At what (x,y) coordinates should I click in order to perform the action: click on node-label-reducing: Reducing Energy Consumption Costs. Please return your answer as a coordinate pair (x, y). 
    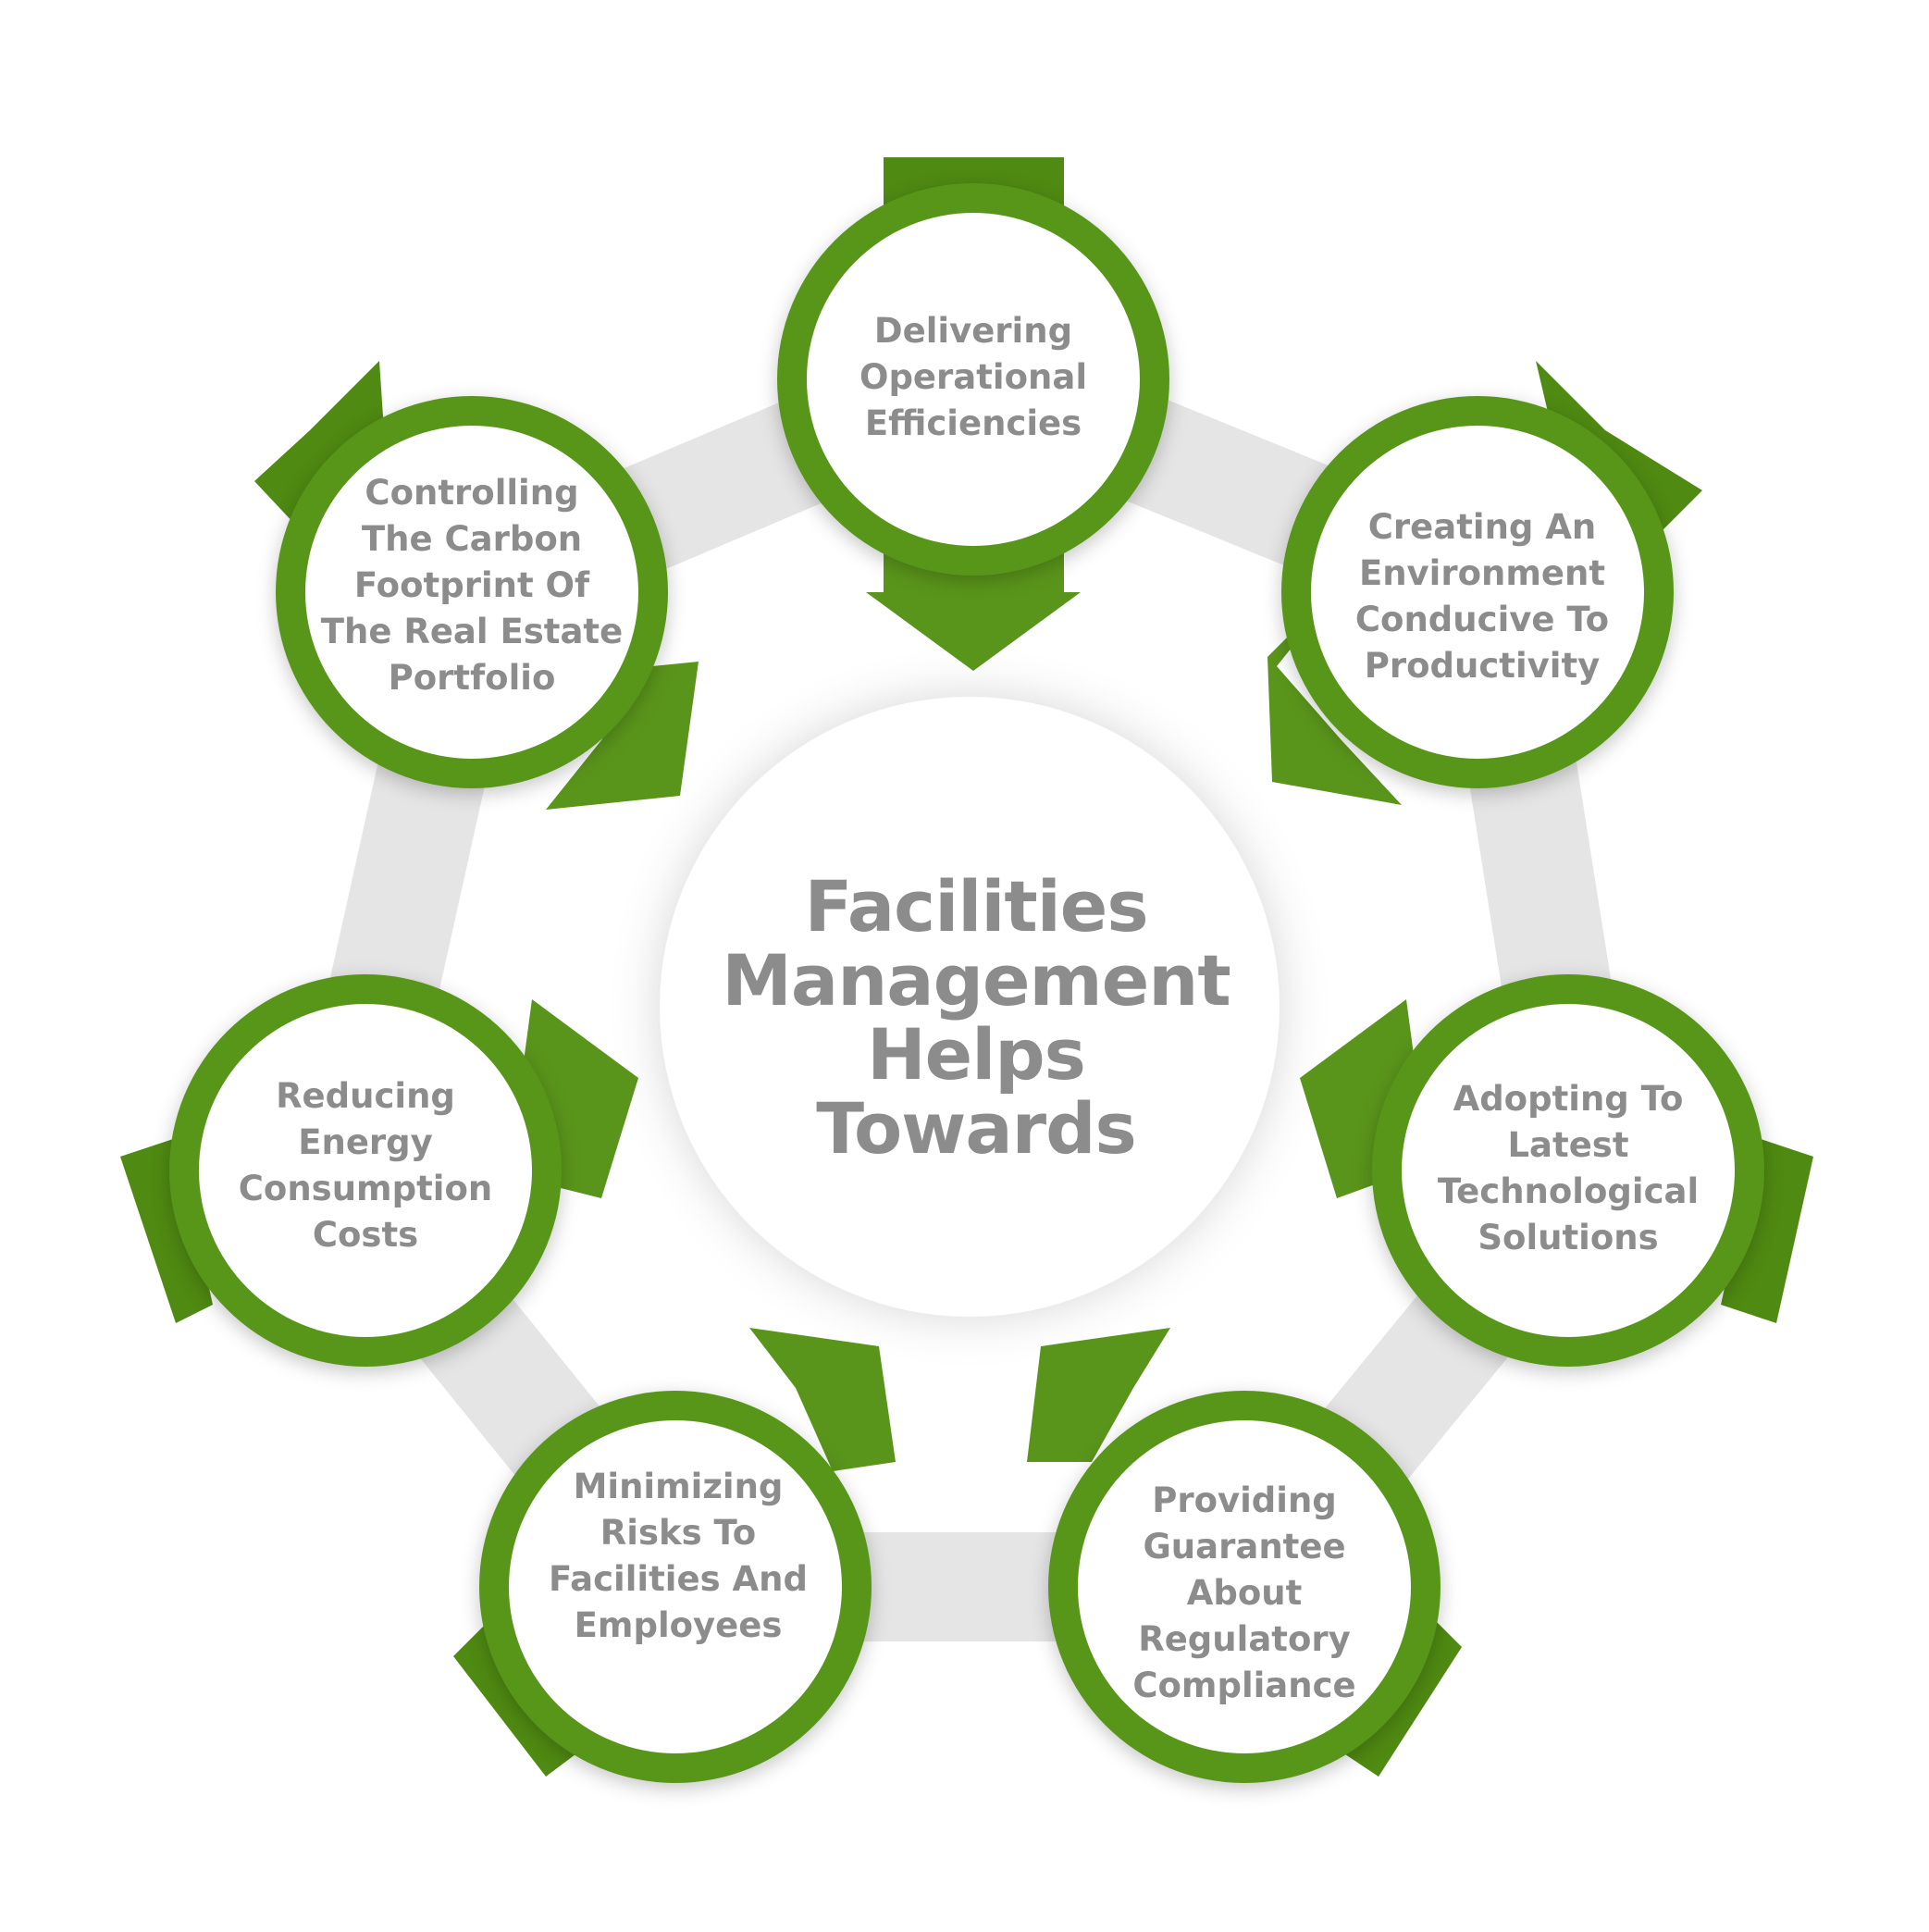
    Looking at the image, I should click on (365, 1166).